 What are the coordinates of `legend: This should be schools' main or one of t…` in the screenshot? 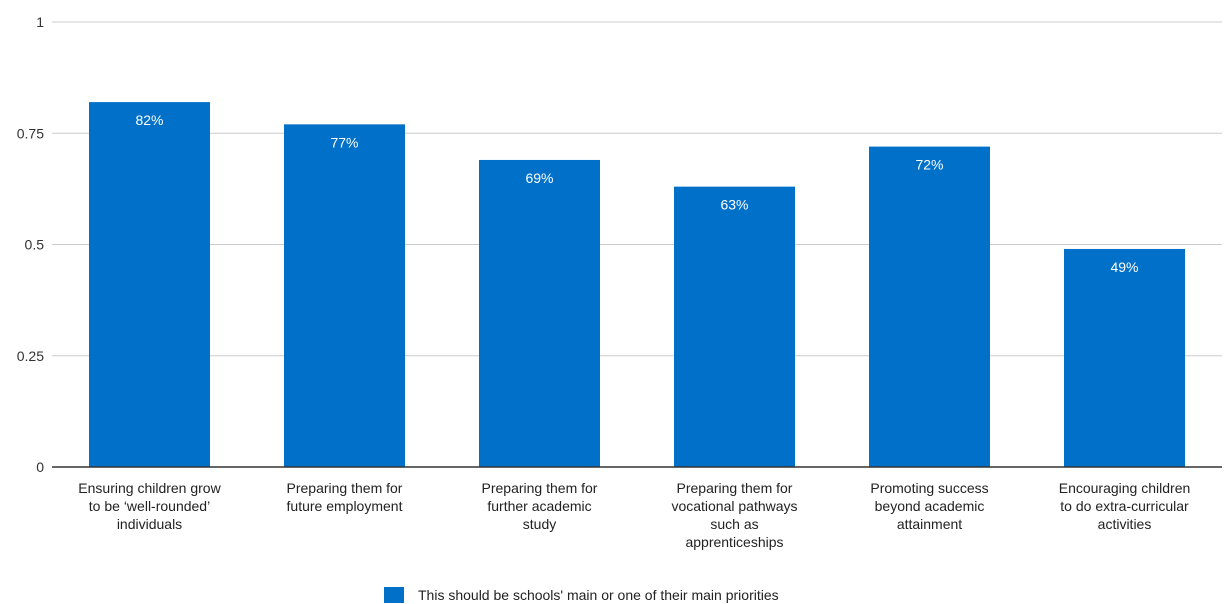 It's located at (581, 595).